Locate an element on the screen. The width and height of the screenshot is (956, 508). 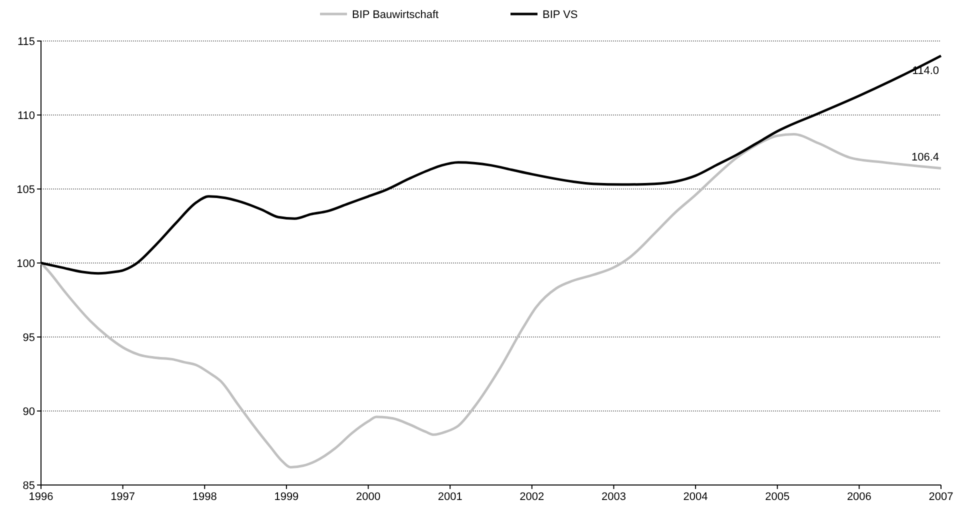
y-tick-label: 105 is located at coordinates (25, 190).